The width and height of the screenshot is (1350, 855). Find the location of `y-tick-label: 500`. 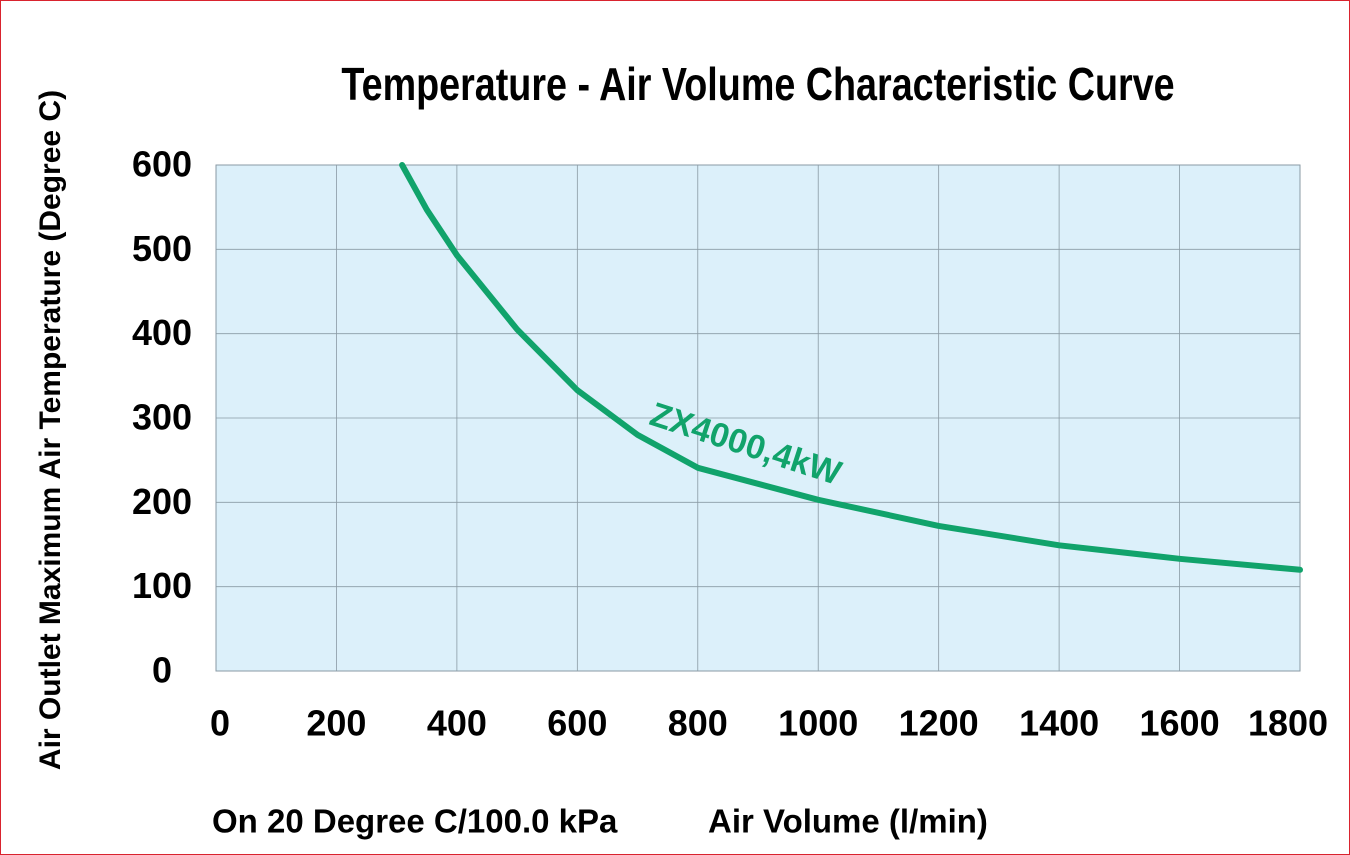

y-tick-label: 500 is located at coordinates (162, 248).